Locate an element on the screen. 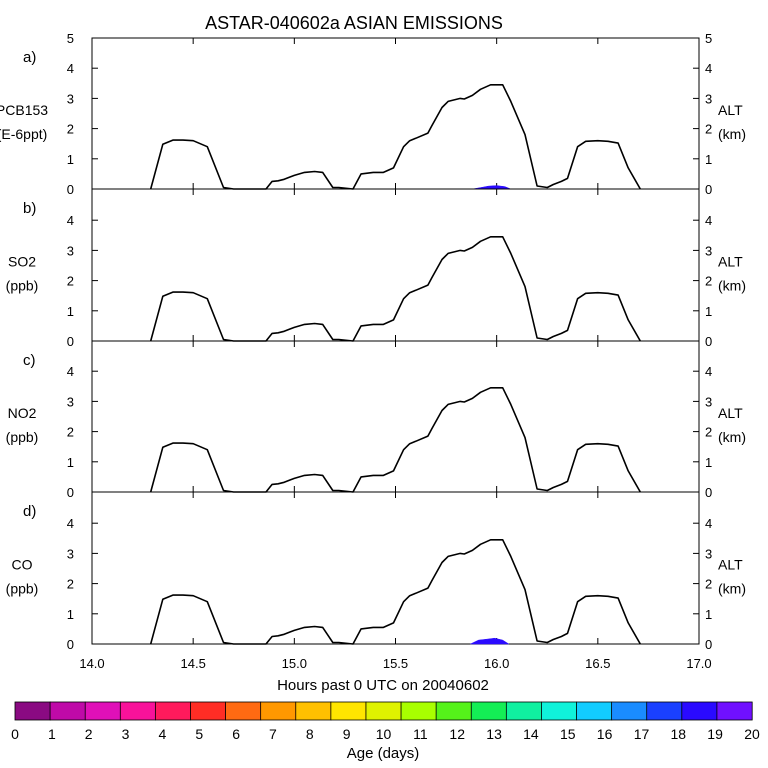  colorbar-tick-label: 19 is located at coordinates (715, 734).